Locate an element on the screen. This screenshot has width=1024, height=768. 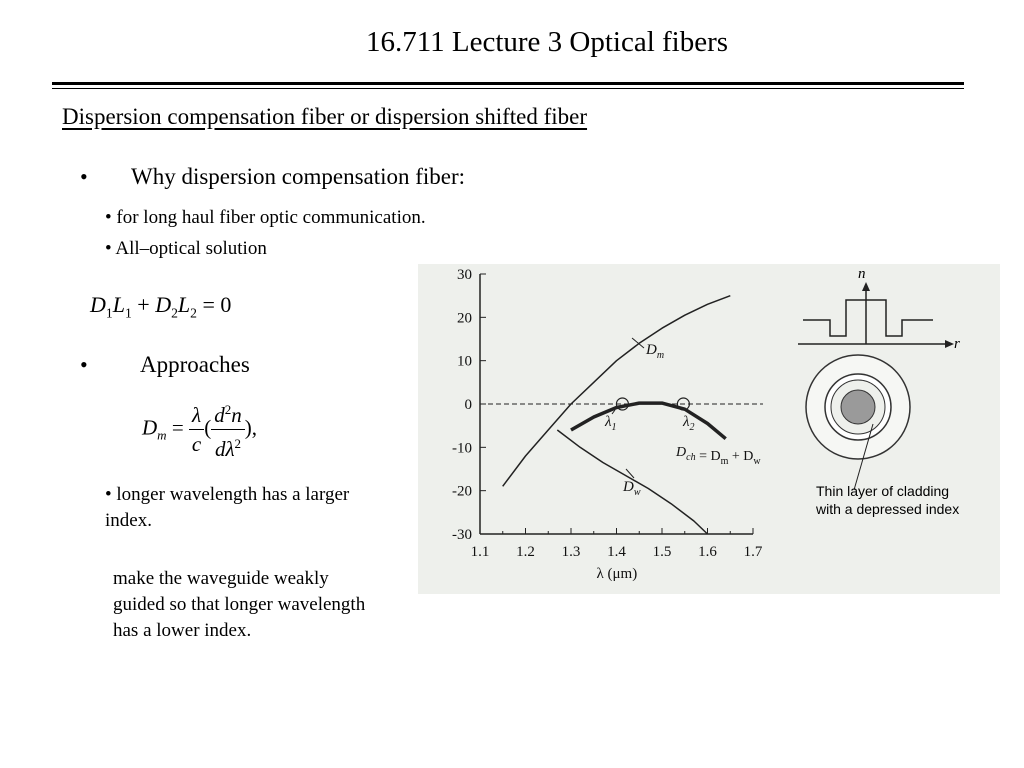
label-dch-a-main: D is located at coordinates (680, 452).